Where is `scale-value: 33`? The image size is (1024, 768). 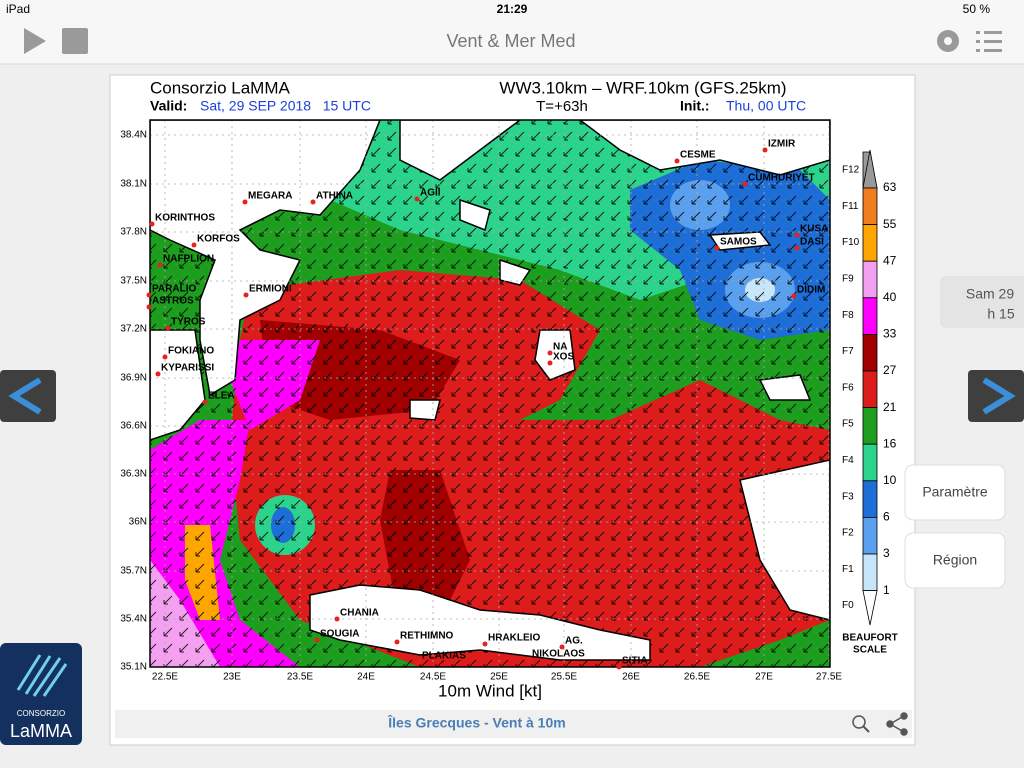 scale-value: 33 is located at coordinates (890, 334).